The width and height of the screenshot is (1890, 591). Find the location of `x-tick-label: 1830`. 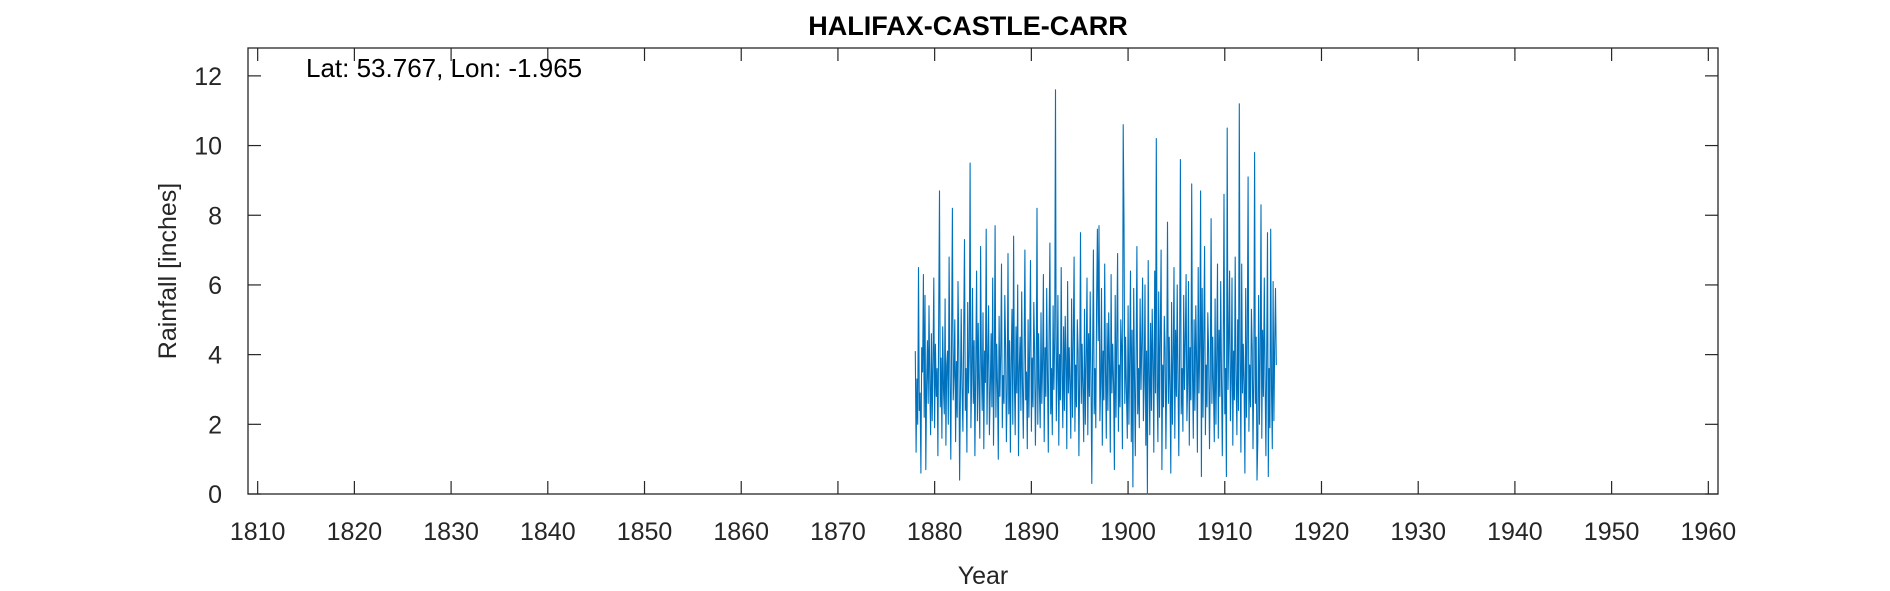

x-tick-label: 1830 is located at coordinates (451, 532).